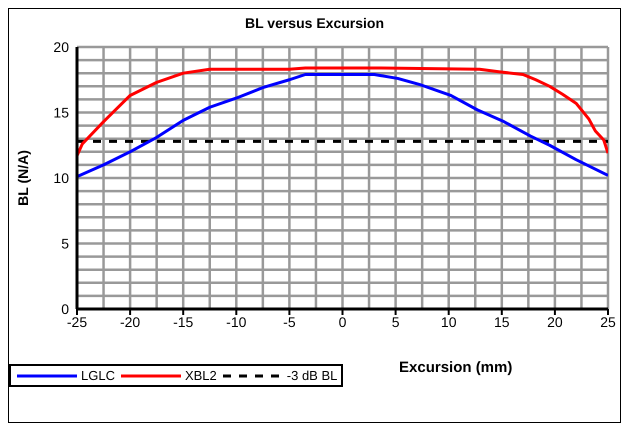 The width and height of the screenshot is (627, 429). I want to click on x-tick-label: -5, so click(289, 322).